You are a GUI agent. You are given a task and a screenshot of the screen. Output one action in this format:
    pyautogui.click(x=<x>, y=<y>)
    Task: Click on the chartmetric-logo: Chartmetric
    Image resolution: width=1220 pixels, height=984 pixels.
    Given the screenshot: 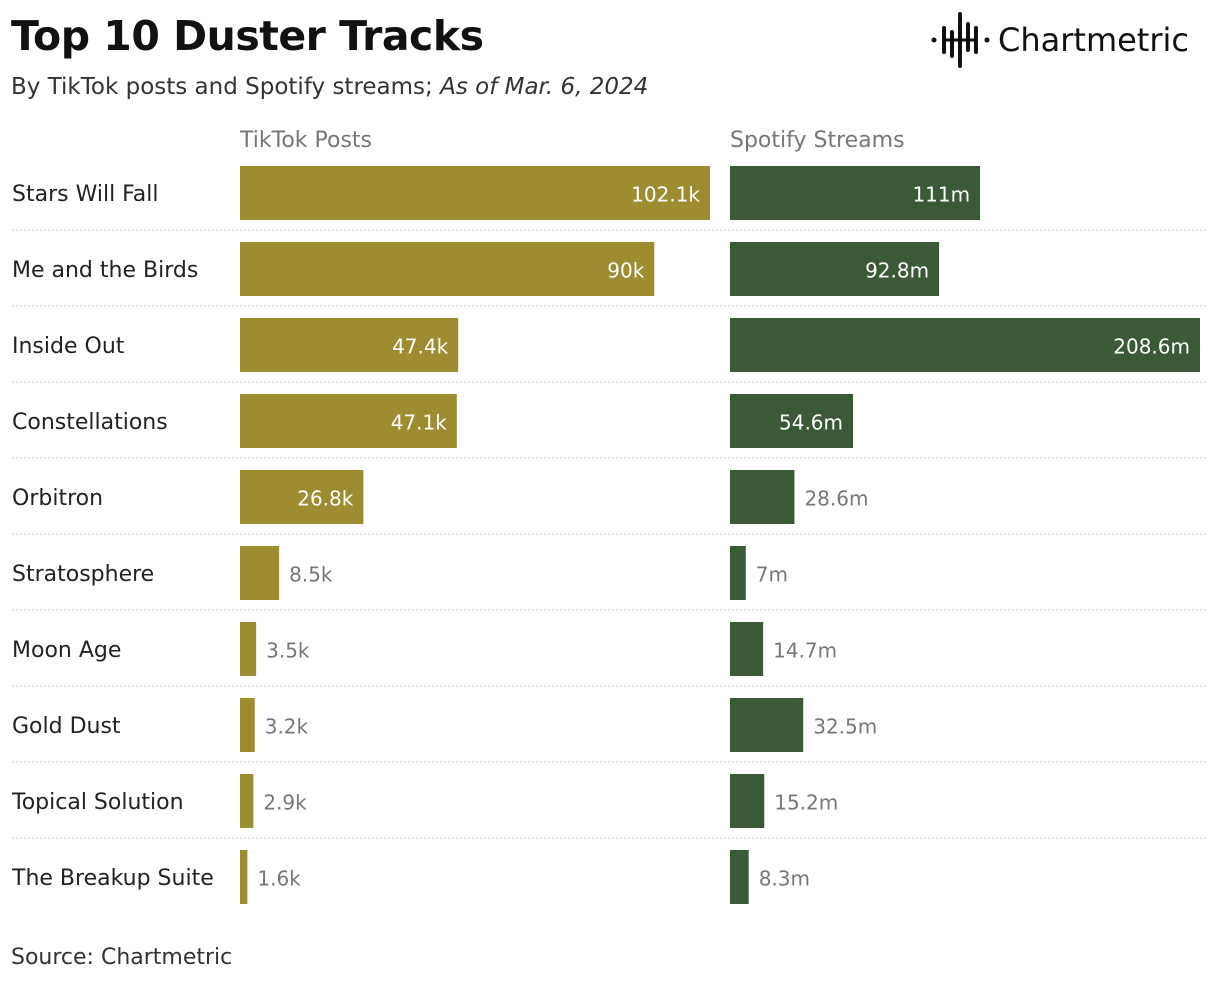 What is the action you would take?
    pyautogui.click(x=1059, y=40)
    